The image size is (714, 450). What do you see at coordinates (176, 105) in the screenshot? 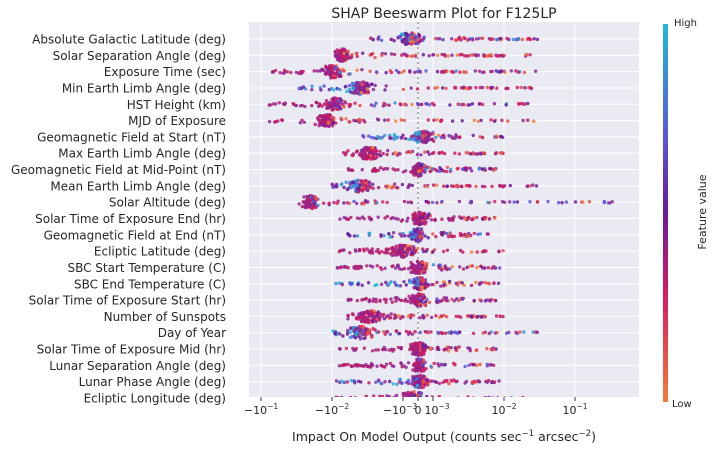
I see `feature-label: HST Height (km)` at bounding box center [176, 105].